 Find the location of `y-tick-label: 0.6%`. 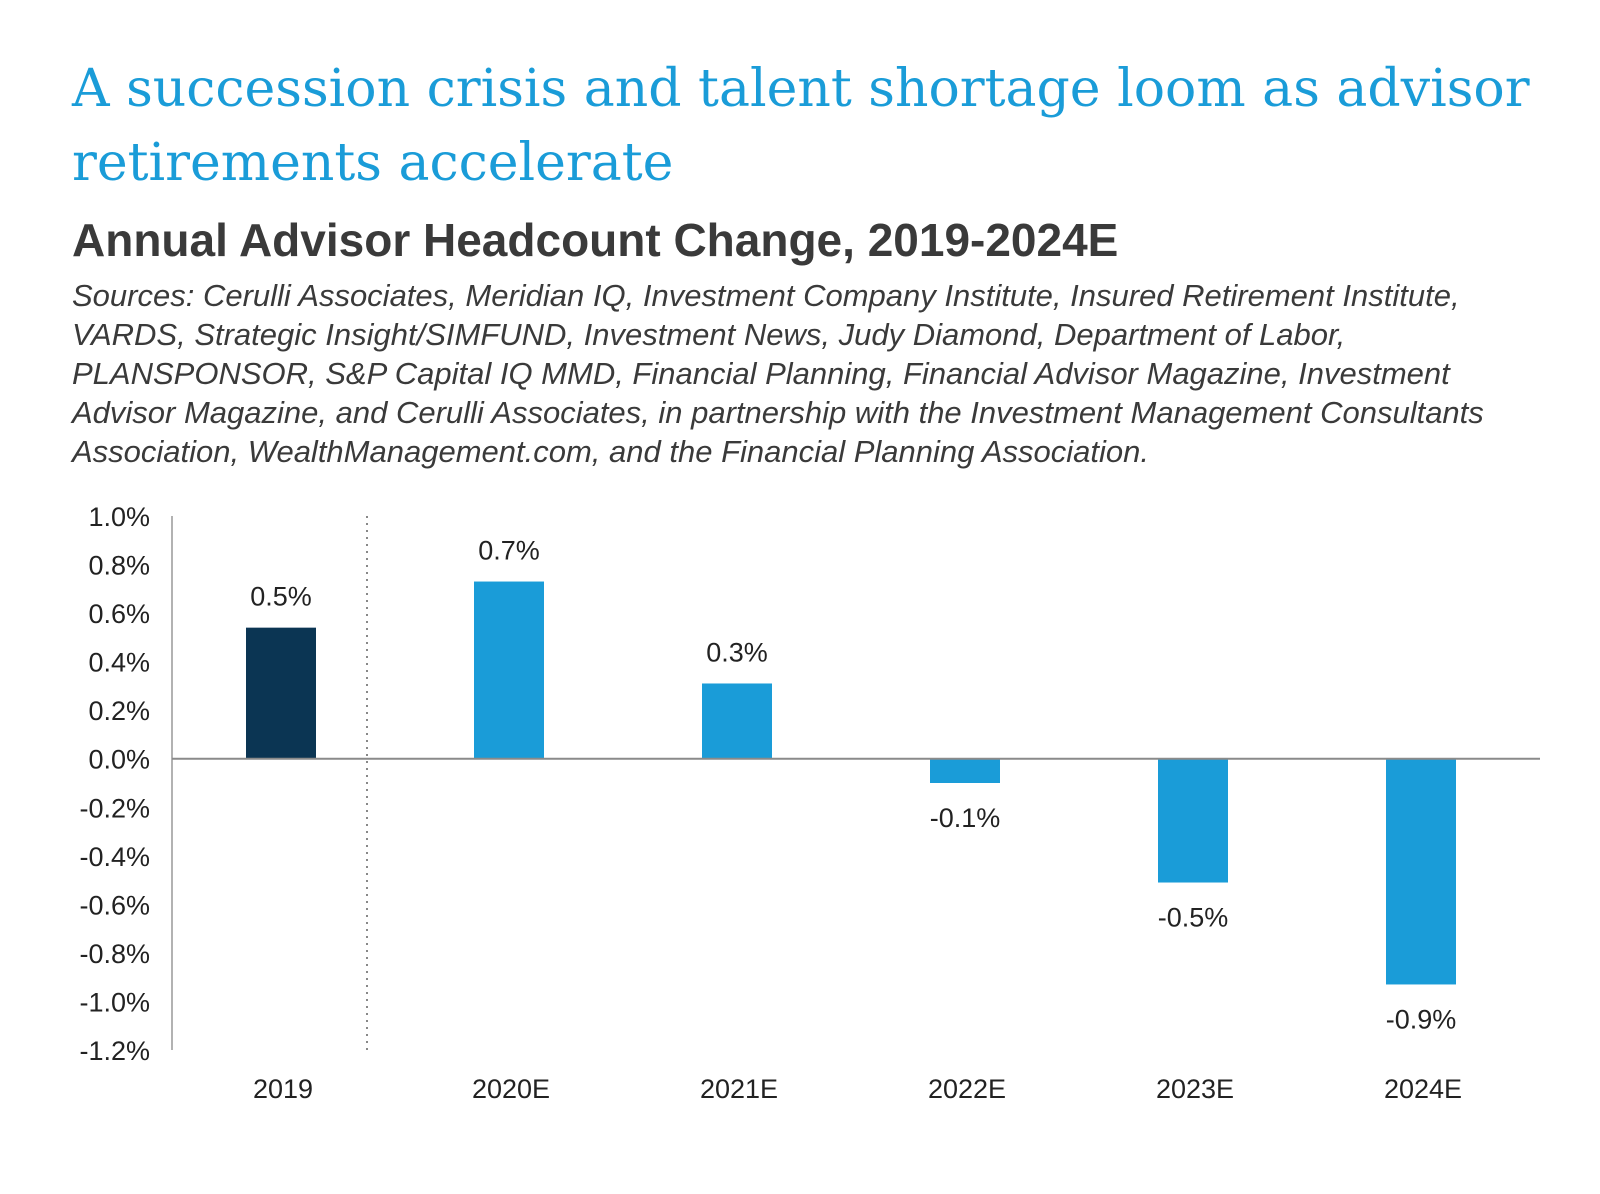

y-tick-label: 0.6% is located at coordinates (119, 614).